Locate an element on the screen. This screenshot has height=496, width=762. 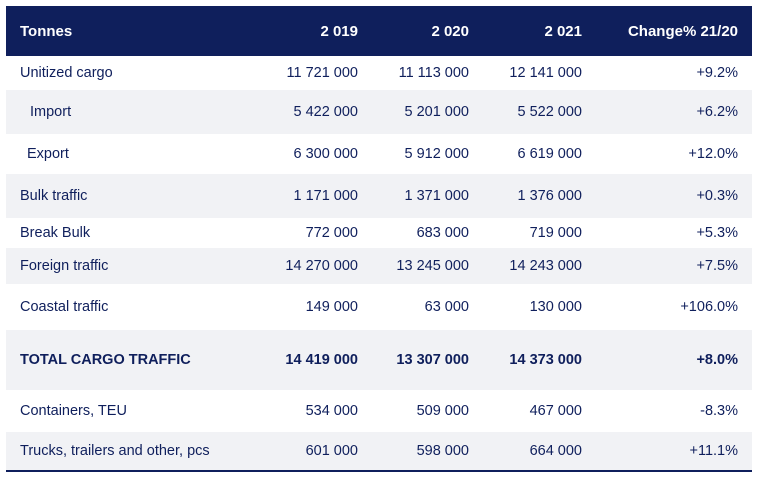
value-2021: 1 376 000 is located at coordinates (549, 196).